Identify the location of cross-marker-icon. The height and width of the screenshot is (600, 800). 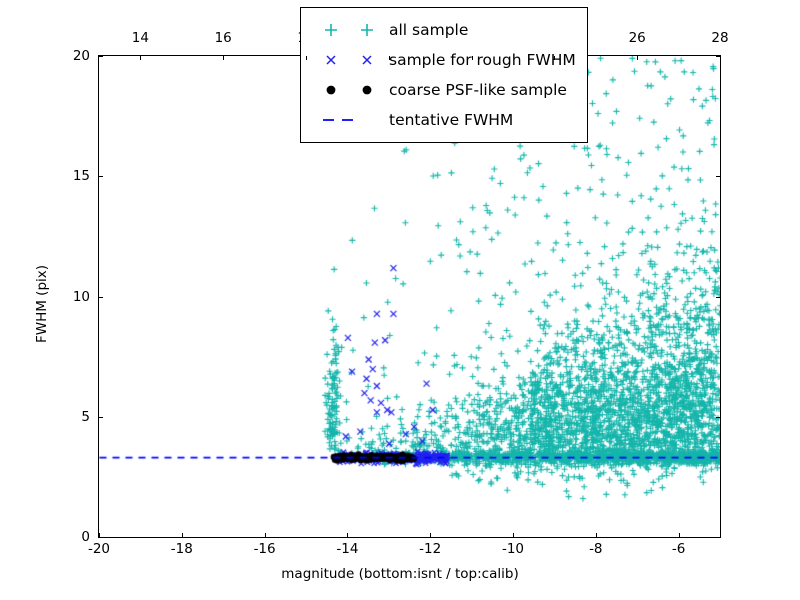
(348, 60).